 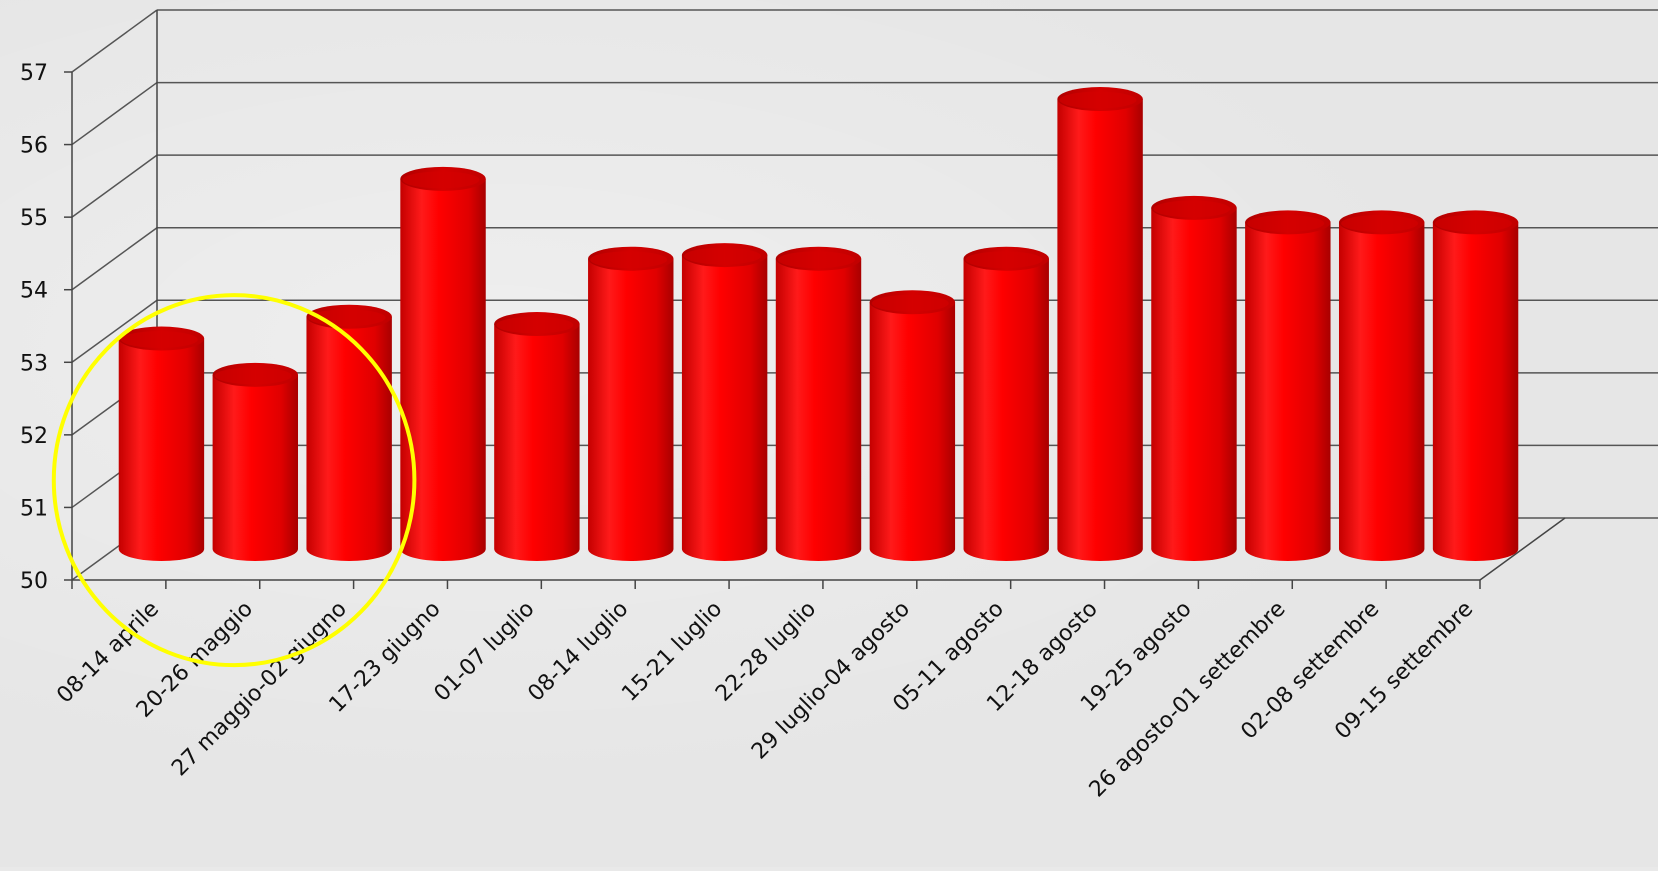 What do you see at coordinates (34, 291) in the screenshot?
I see `y-tick-label: 54` at bounding box center [34, 291].